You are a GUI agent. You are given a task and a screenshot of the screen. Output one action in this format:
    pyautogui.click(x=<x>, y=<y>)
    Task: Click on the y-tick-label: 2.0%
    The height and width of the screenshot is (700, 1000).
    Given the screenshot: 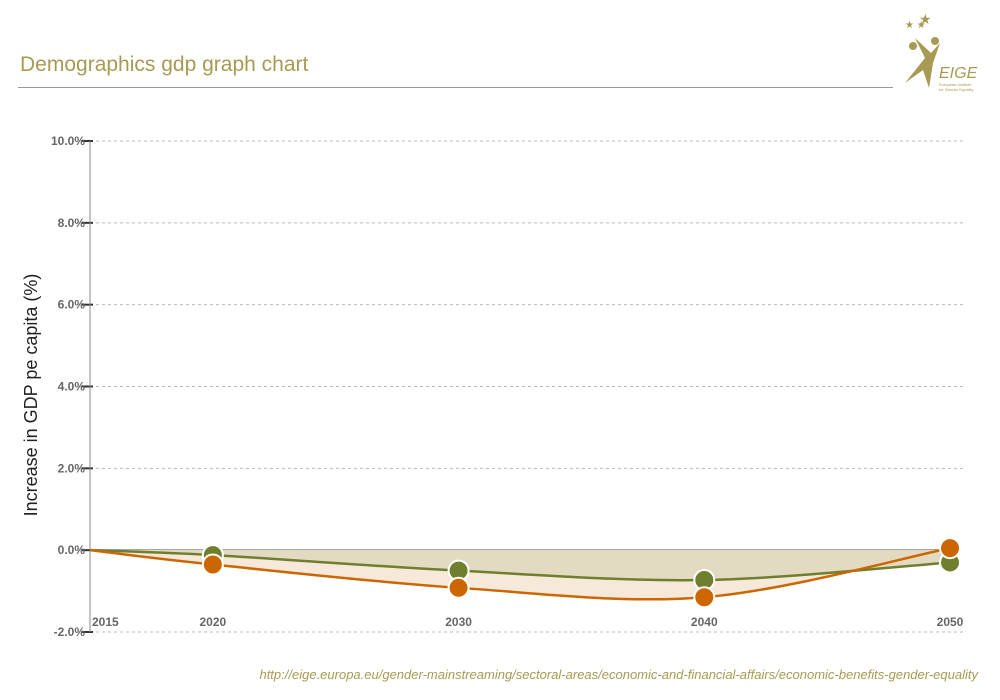 What is the action you would take?
    pyautogui.click(x=72, y=468)
    